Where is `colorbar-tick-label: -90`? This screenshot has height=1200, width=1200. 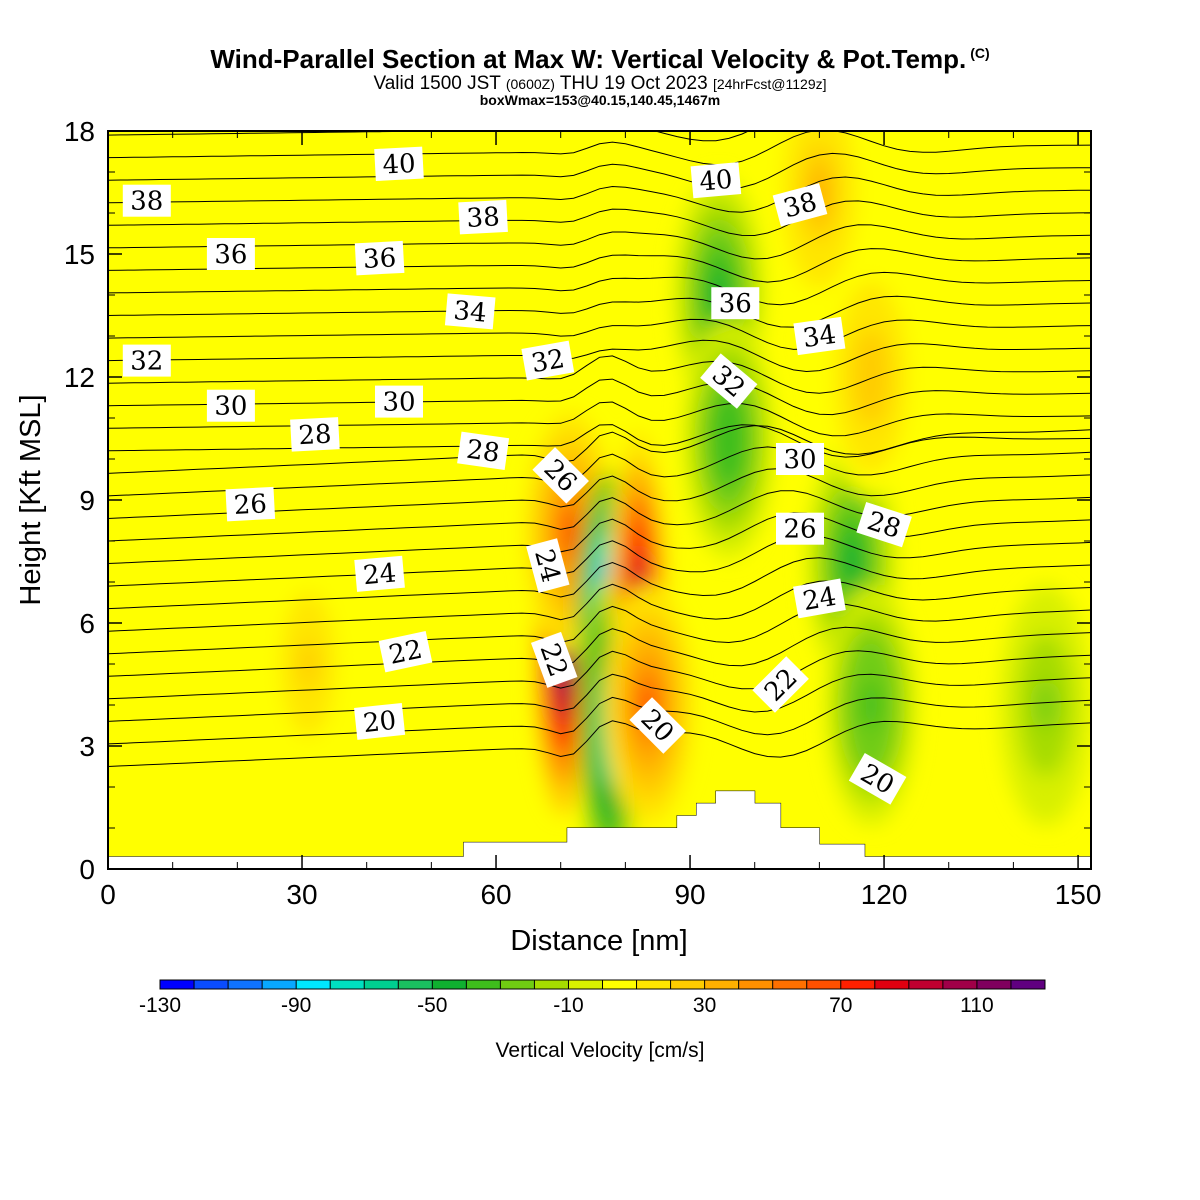
colorbar-tick-label: -90 is located at coordinates (296, 1005).